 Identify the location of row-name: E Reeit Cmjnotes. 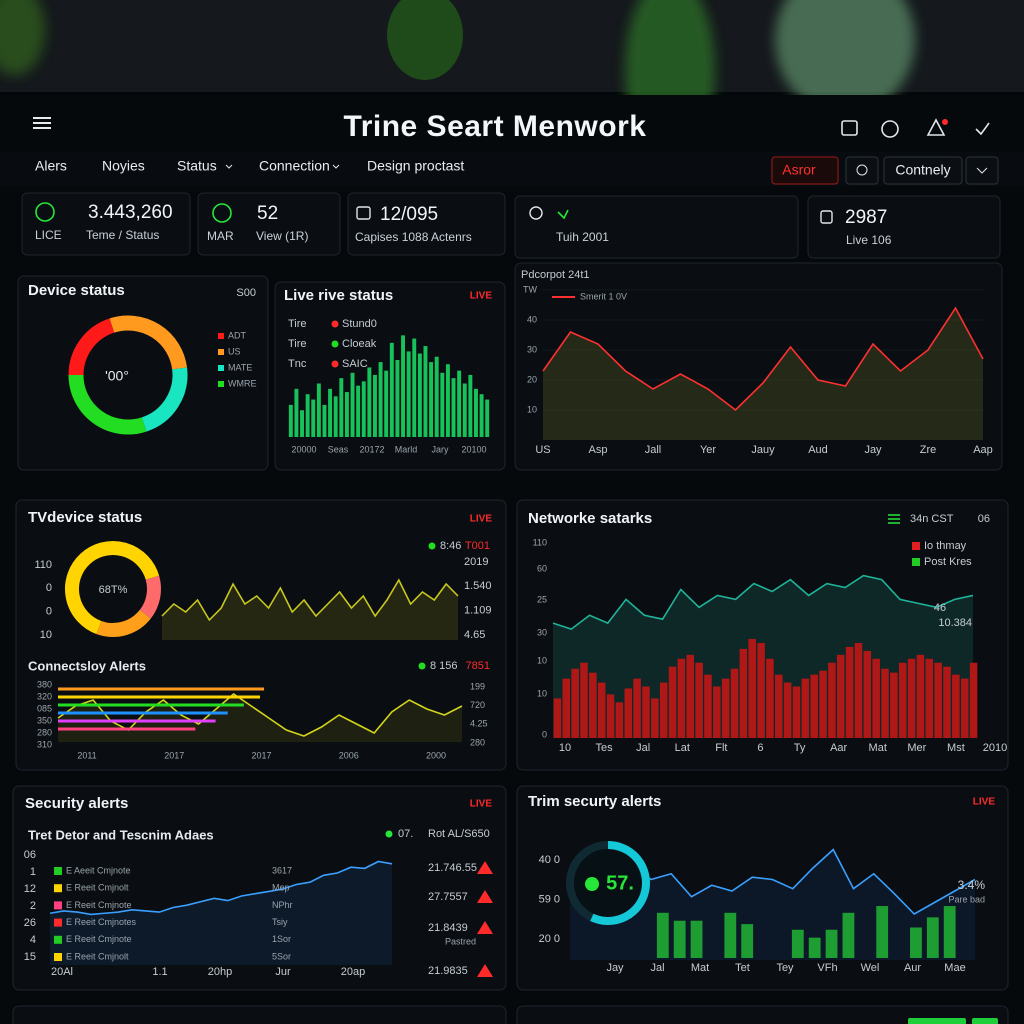
(101, 922).